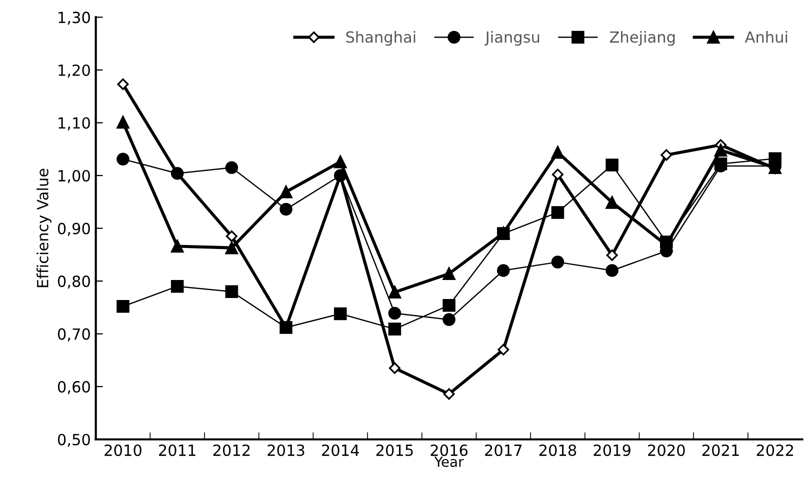 This screenshot has height=492, width=812. Describe the element at coordinates (123, 450) in the screenshot. I see `x-tick-label: 2010` at that location.